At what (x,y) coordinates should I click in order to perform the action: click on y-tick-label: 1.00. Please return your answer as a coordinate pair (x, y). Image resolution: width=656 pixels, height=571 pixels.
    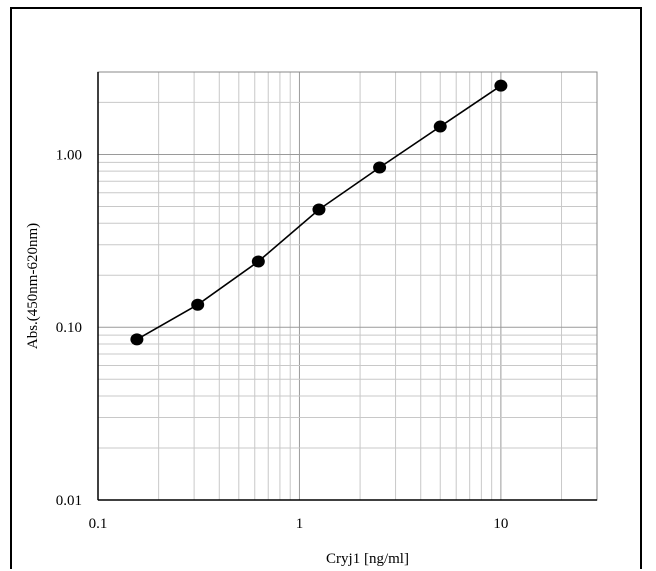
    Looking at the image, I should click on (69, 155).